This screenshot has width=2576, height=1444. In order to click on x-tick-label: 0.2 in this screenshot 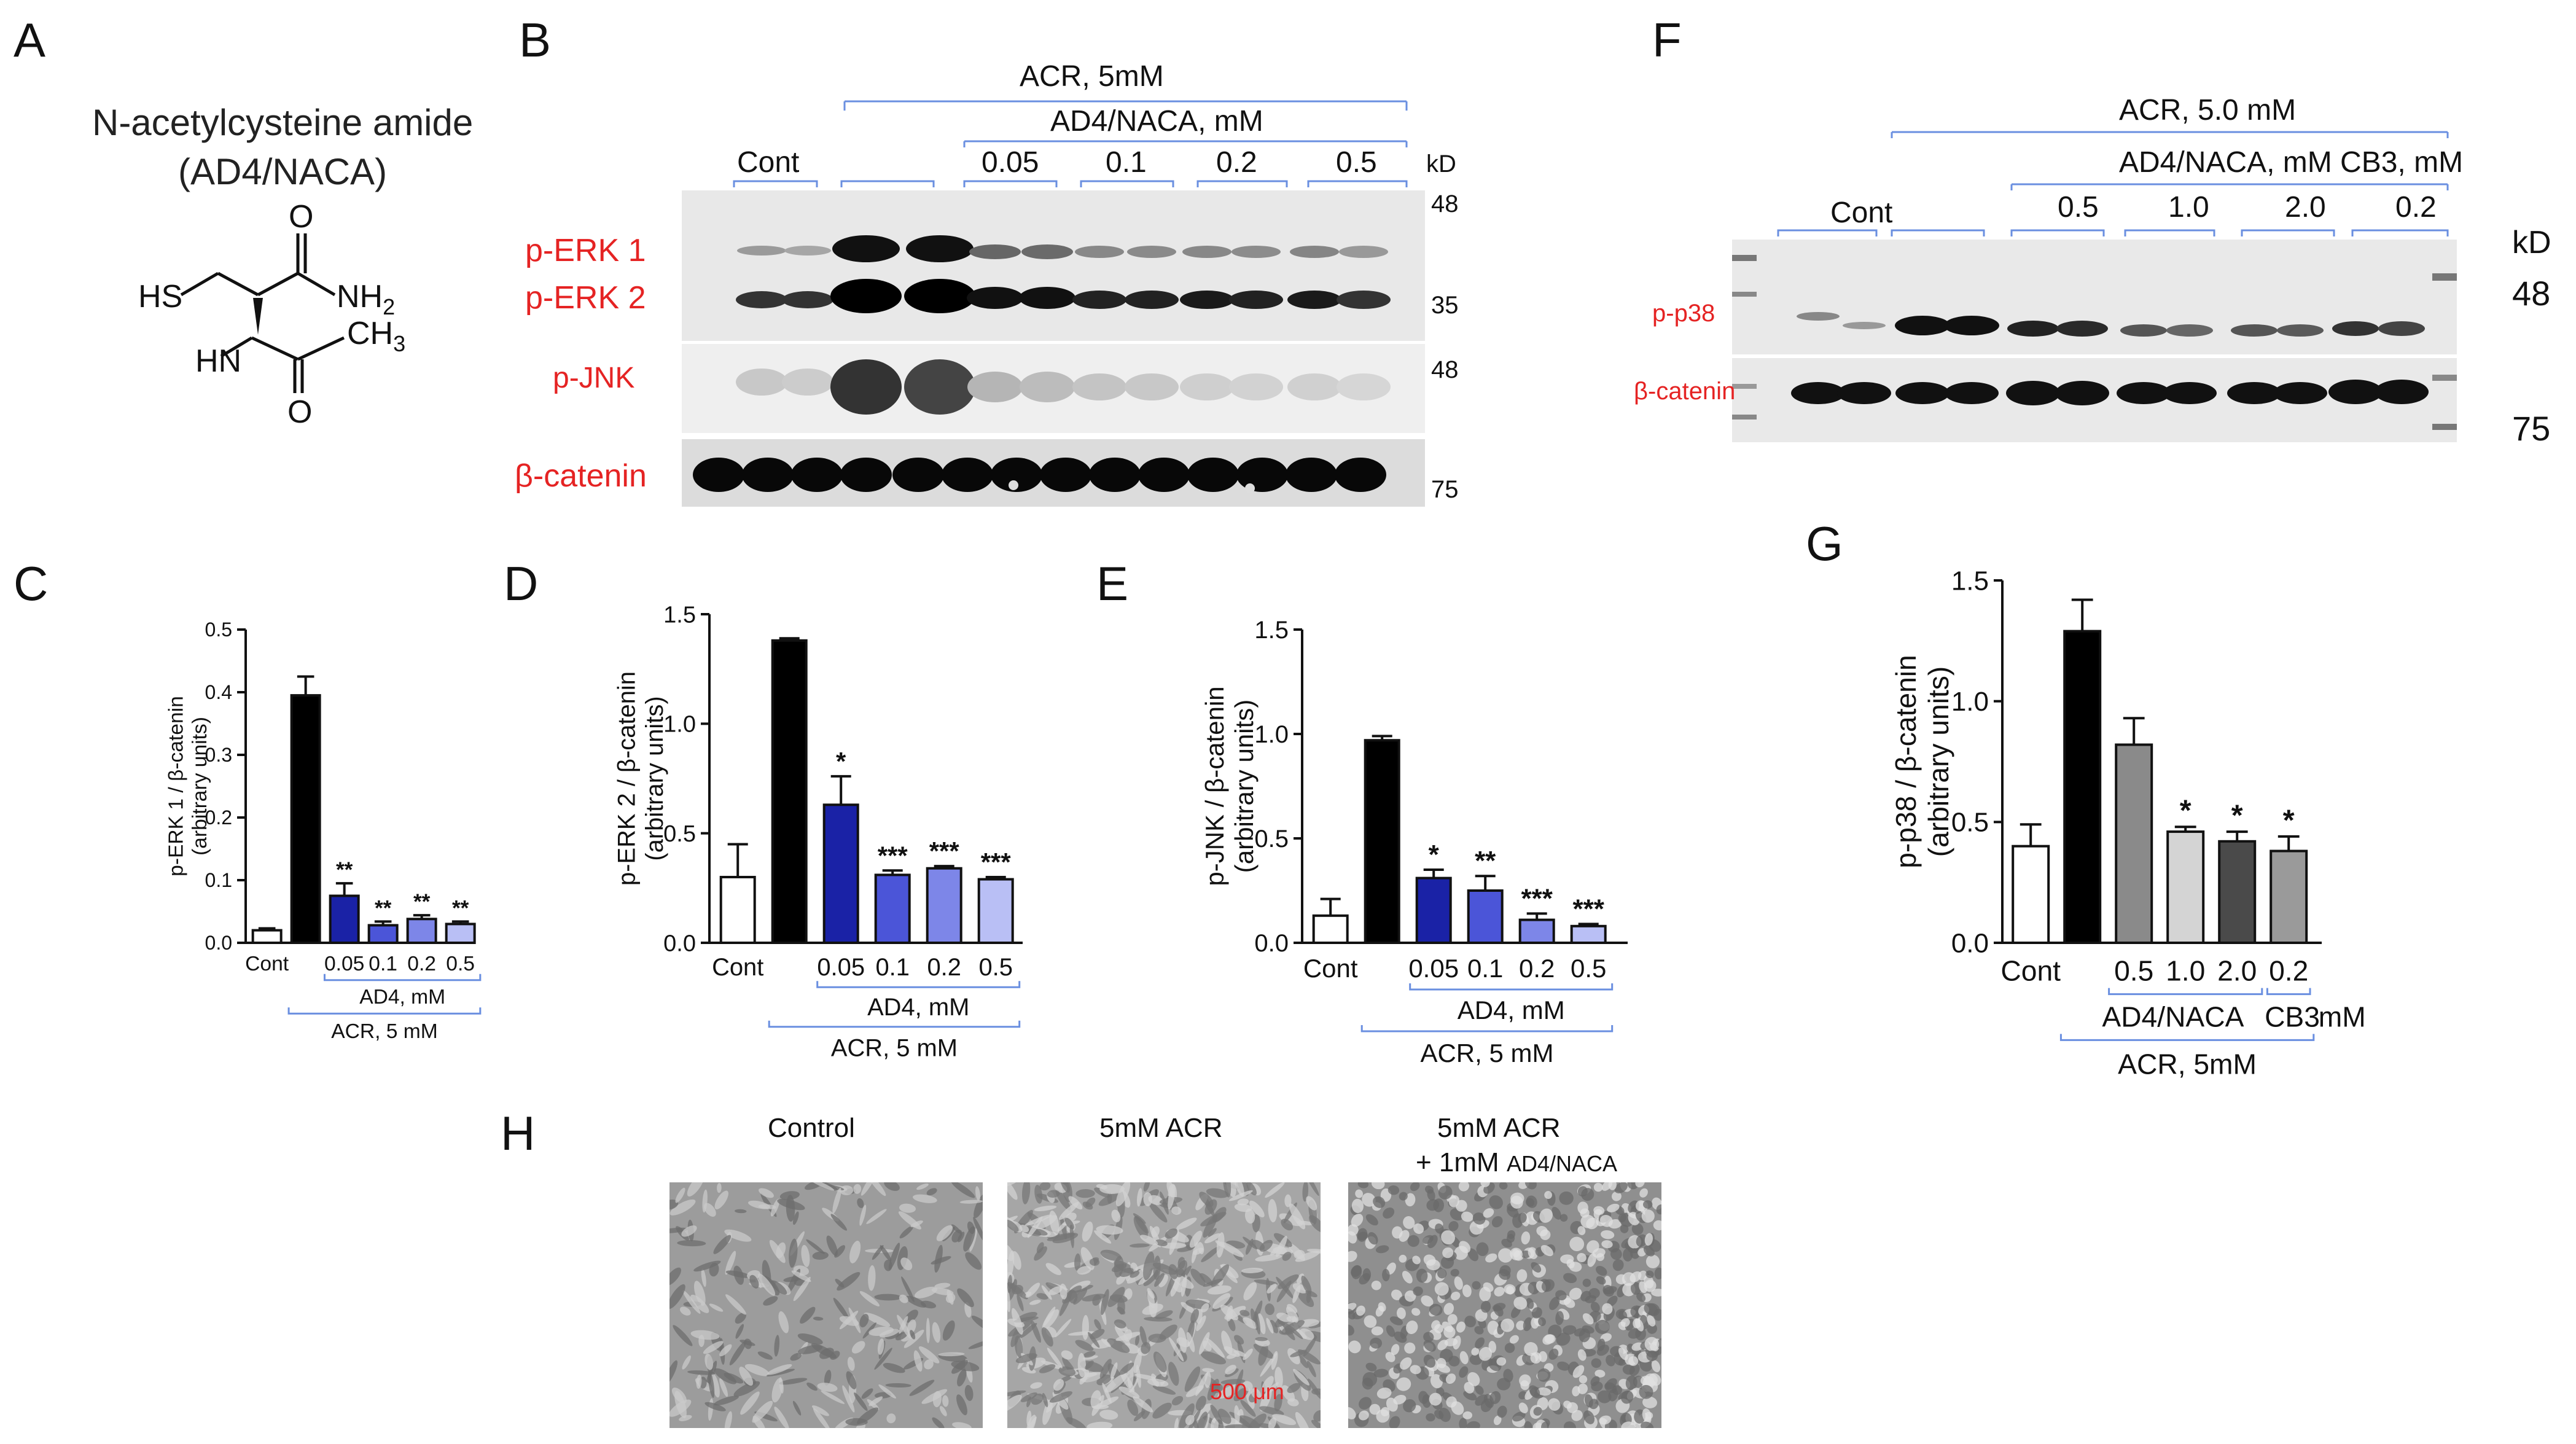, I will do `click(1537, 968)`.